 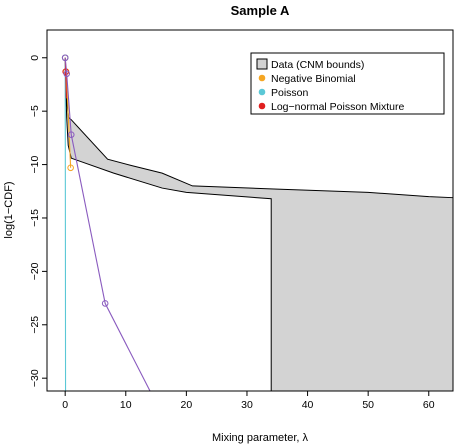 I want to click on series-4-line, so click(x=107, y=224).